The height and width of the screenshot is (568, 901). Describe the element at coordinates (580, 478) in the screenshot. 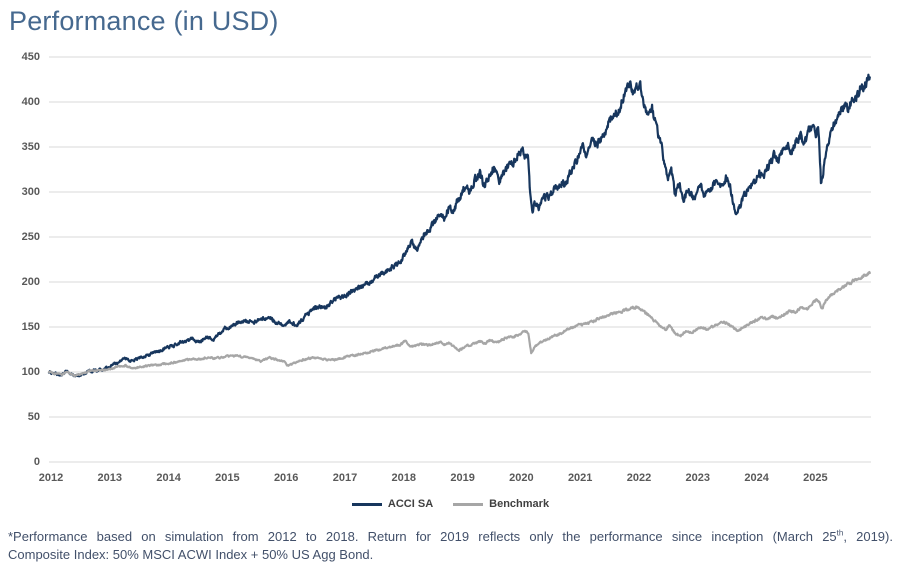

I see `x-axis-tick-label: 2021` at that location.